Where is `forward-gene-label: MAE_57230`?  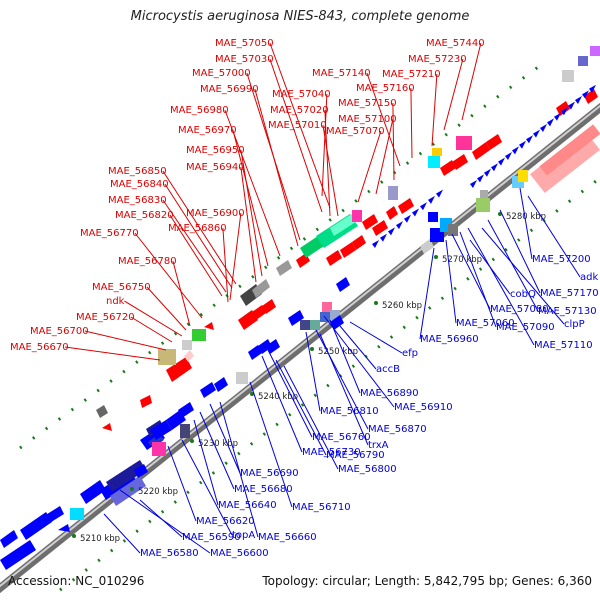
forward-gene-label: MAE_57230 is located at coordinates (437, 59).